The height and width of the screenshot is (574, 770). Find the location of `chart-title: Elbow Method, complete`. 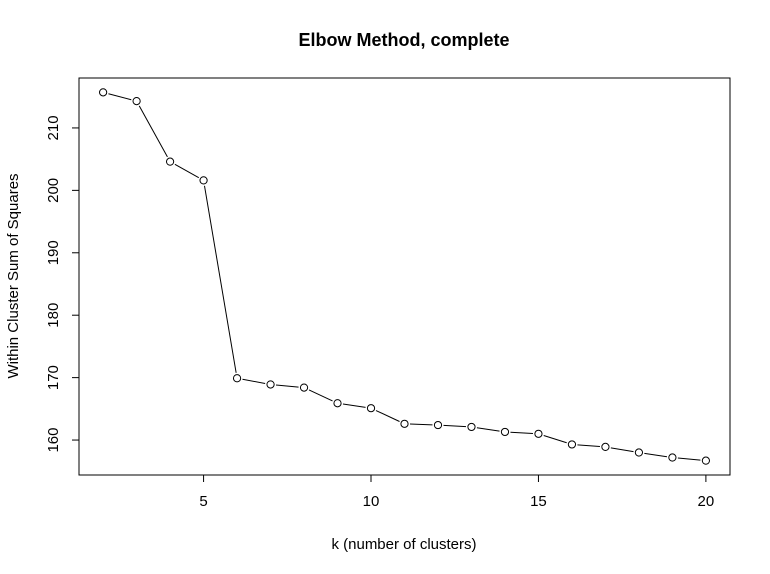

chart-title: Elbow Method, complete is located at coordinates (403, 40).